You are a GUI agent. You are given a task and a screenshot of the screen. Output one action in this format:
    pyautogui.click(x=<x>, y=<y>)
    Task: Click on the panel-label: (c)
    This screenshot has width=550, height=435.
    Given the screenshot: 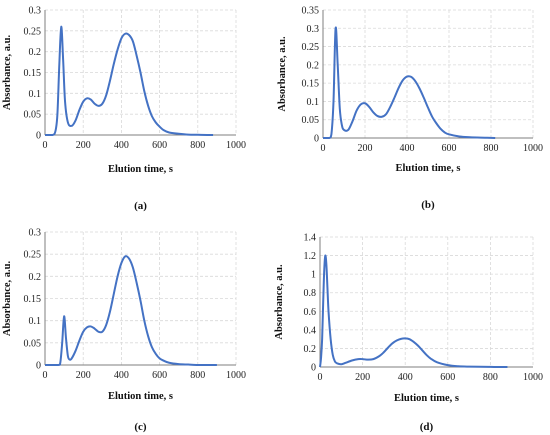 What is the action you would take?
    pyautogui.click(x=140, y=427)
    